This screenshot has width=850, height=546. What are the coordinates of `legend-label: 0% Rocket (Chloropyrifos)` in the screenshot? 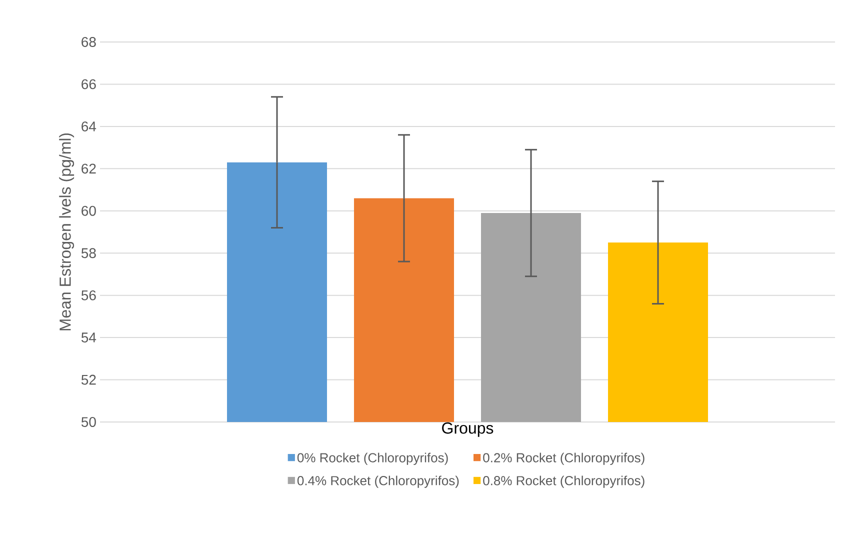 It's located at (372, 458).